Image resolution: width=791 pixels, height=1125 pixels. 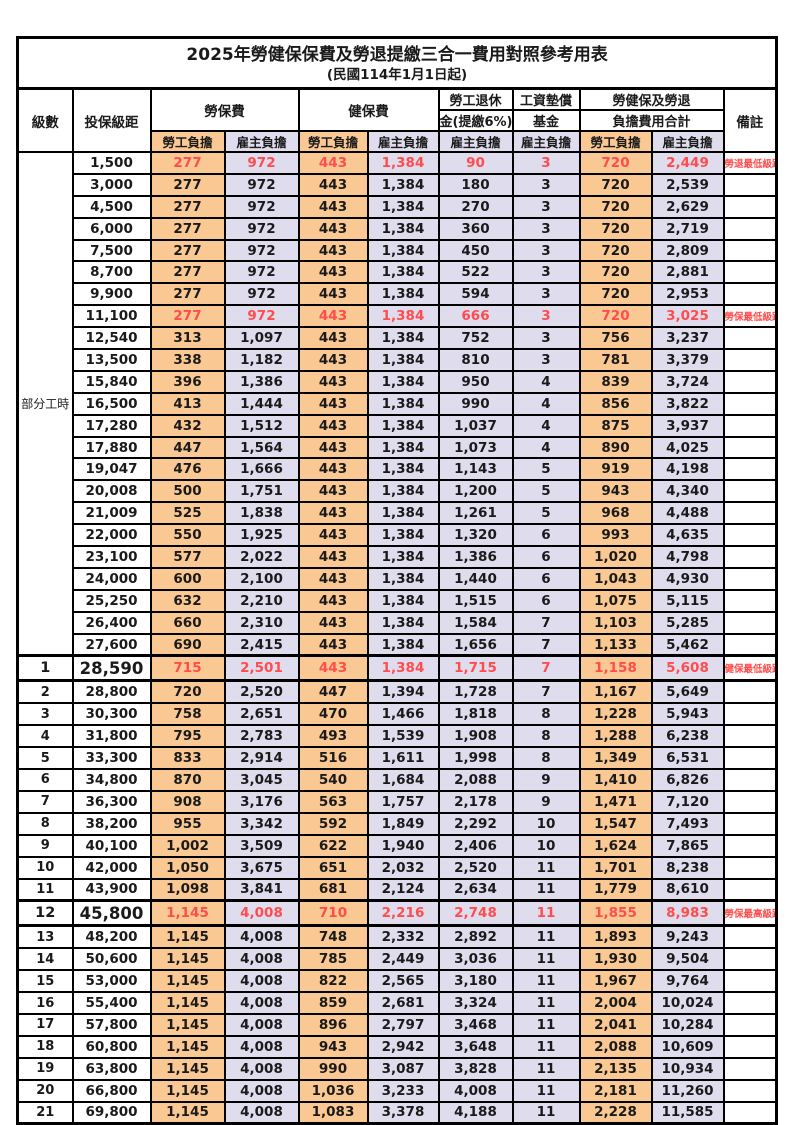 What do you see at coordinates (45, 1112) in the screenshot?
I see `level-cell: 21` at bounding box center [45, 1112].